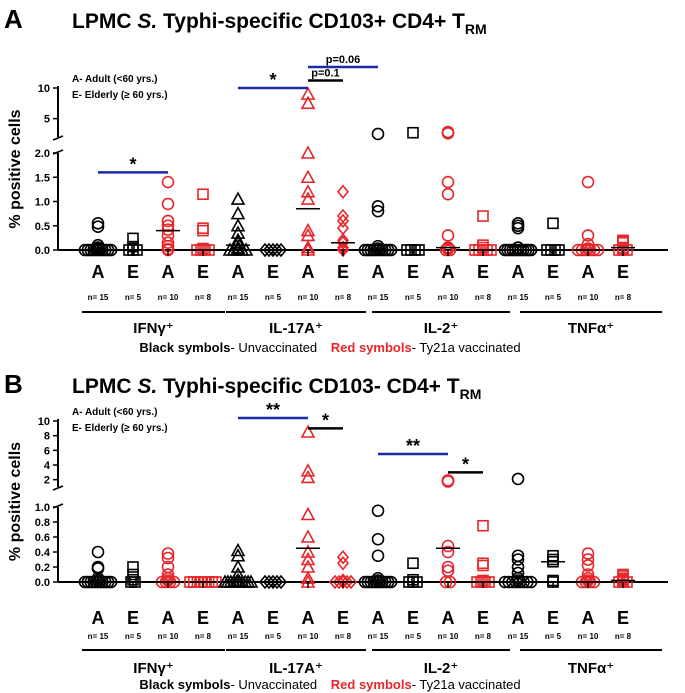 The image size is (685, 693). I want to click on y-tick-label: 0.8, so click(42, 523).